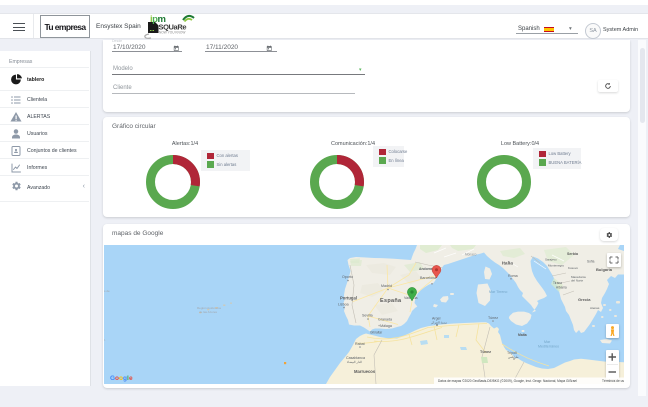 This screenshot has width=648, height=407. I want to click on svg-text: Casablanca, so click(355, 358).